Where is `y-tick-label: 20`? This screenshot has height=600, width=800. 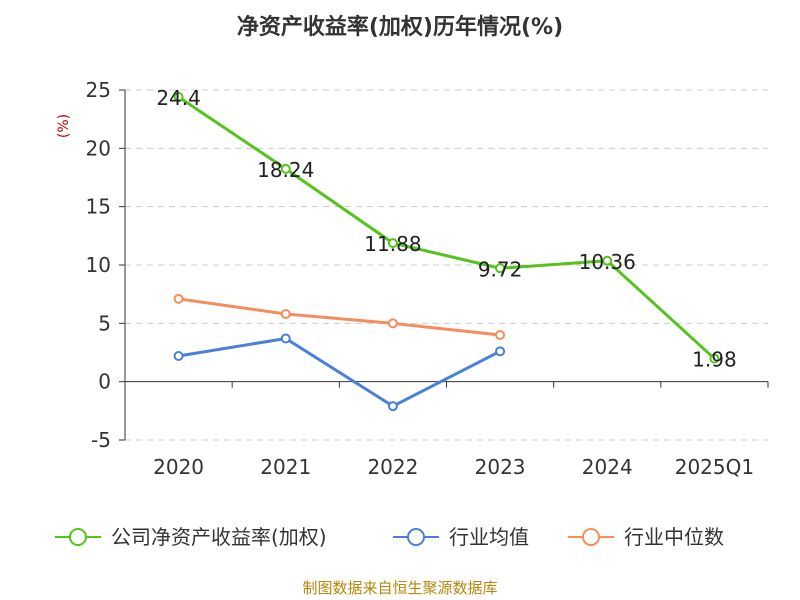 y-tick-label: 20 is located at coordinates (98, 148).